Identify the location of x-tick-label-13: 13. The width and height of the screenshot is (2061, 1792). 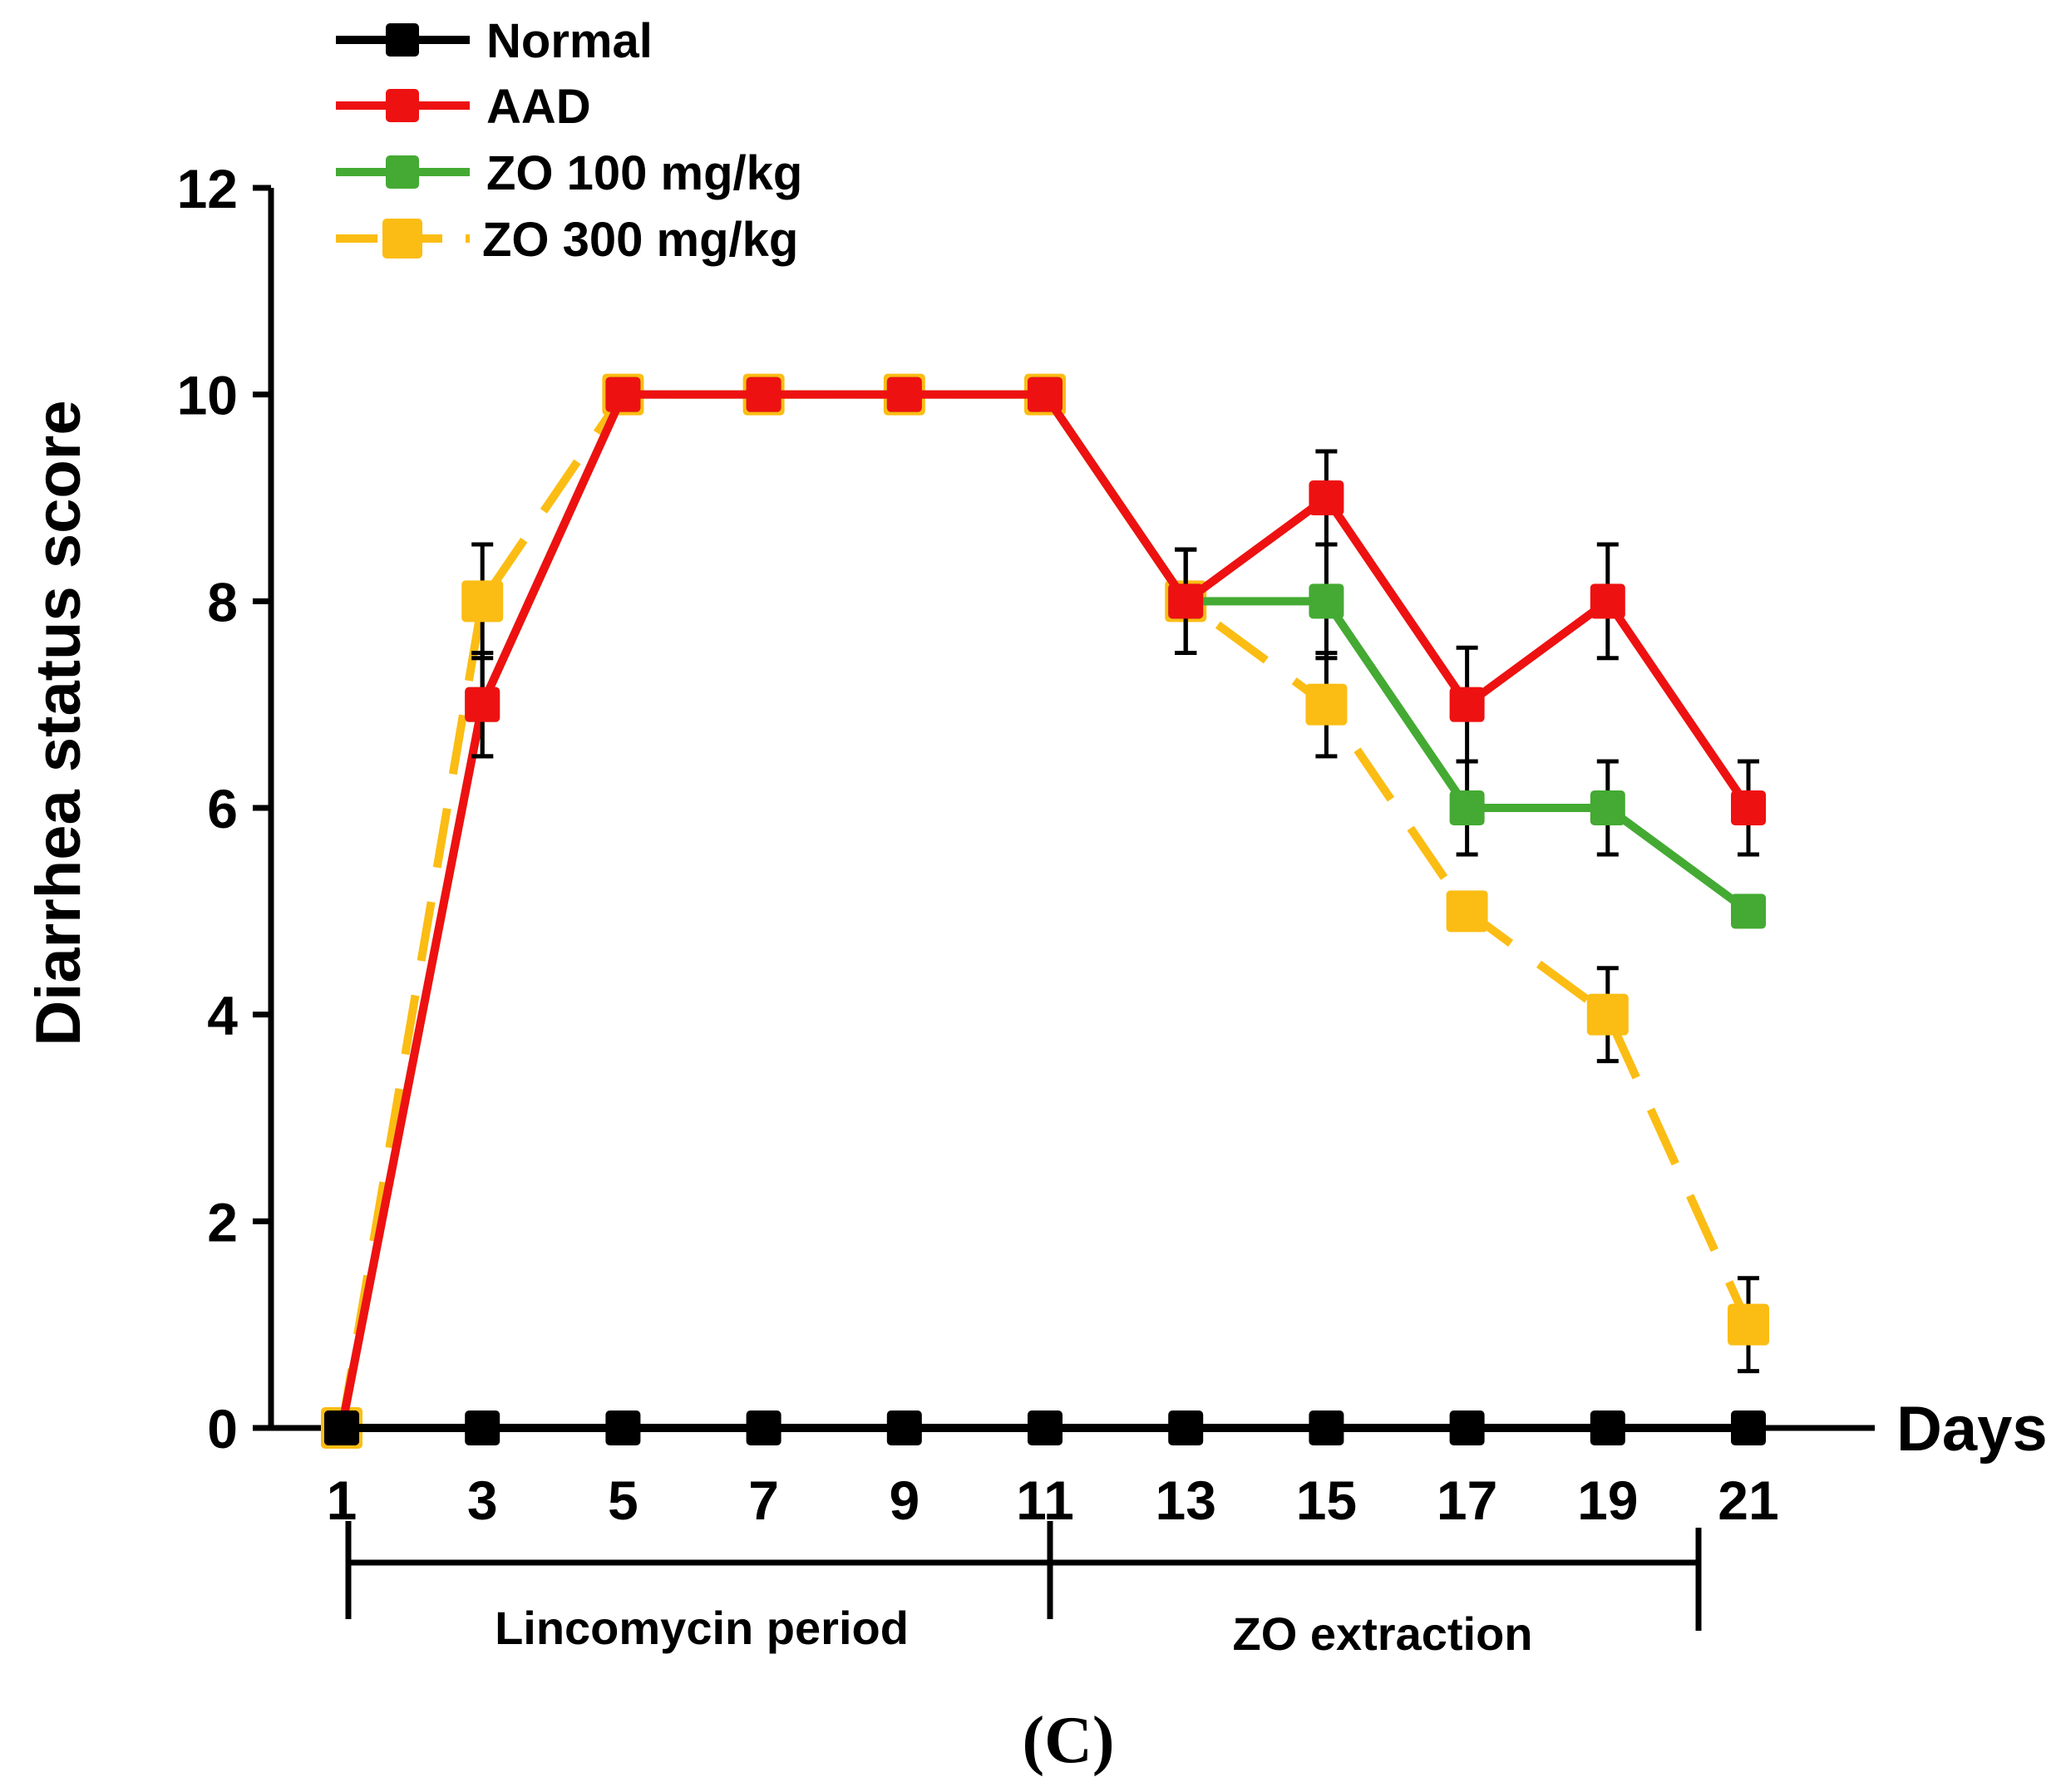
(1185, 1500).